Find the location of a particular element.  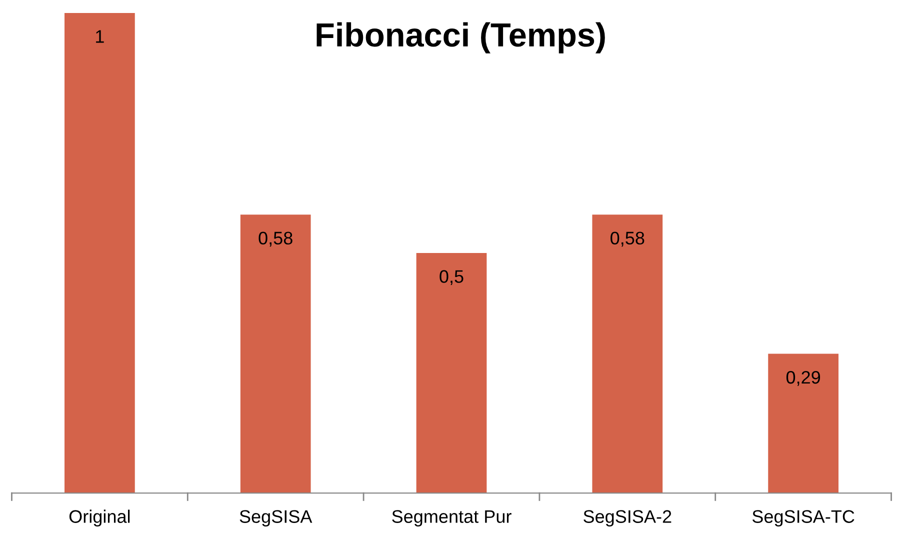

chart-title: Fibonacci (Temps) is located at coordinates (460, 38).